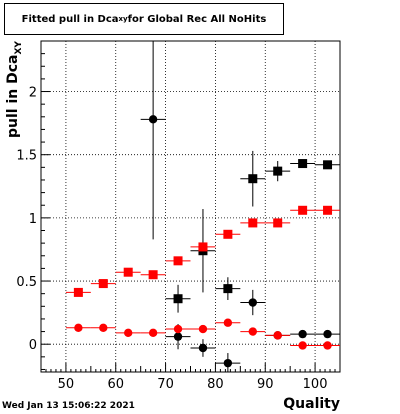 The image size is (400, 414). I want to click on x-tick-label: 60, so click(115, 384).